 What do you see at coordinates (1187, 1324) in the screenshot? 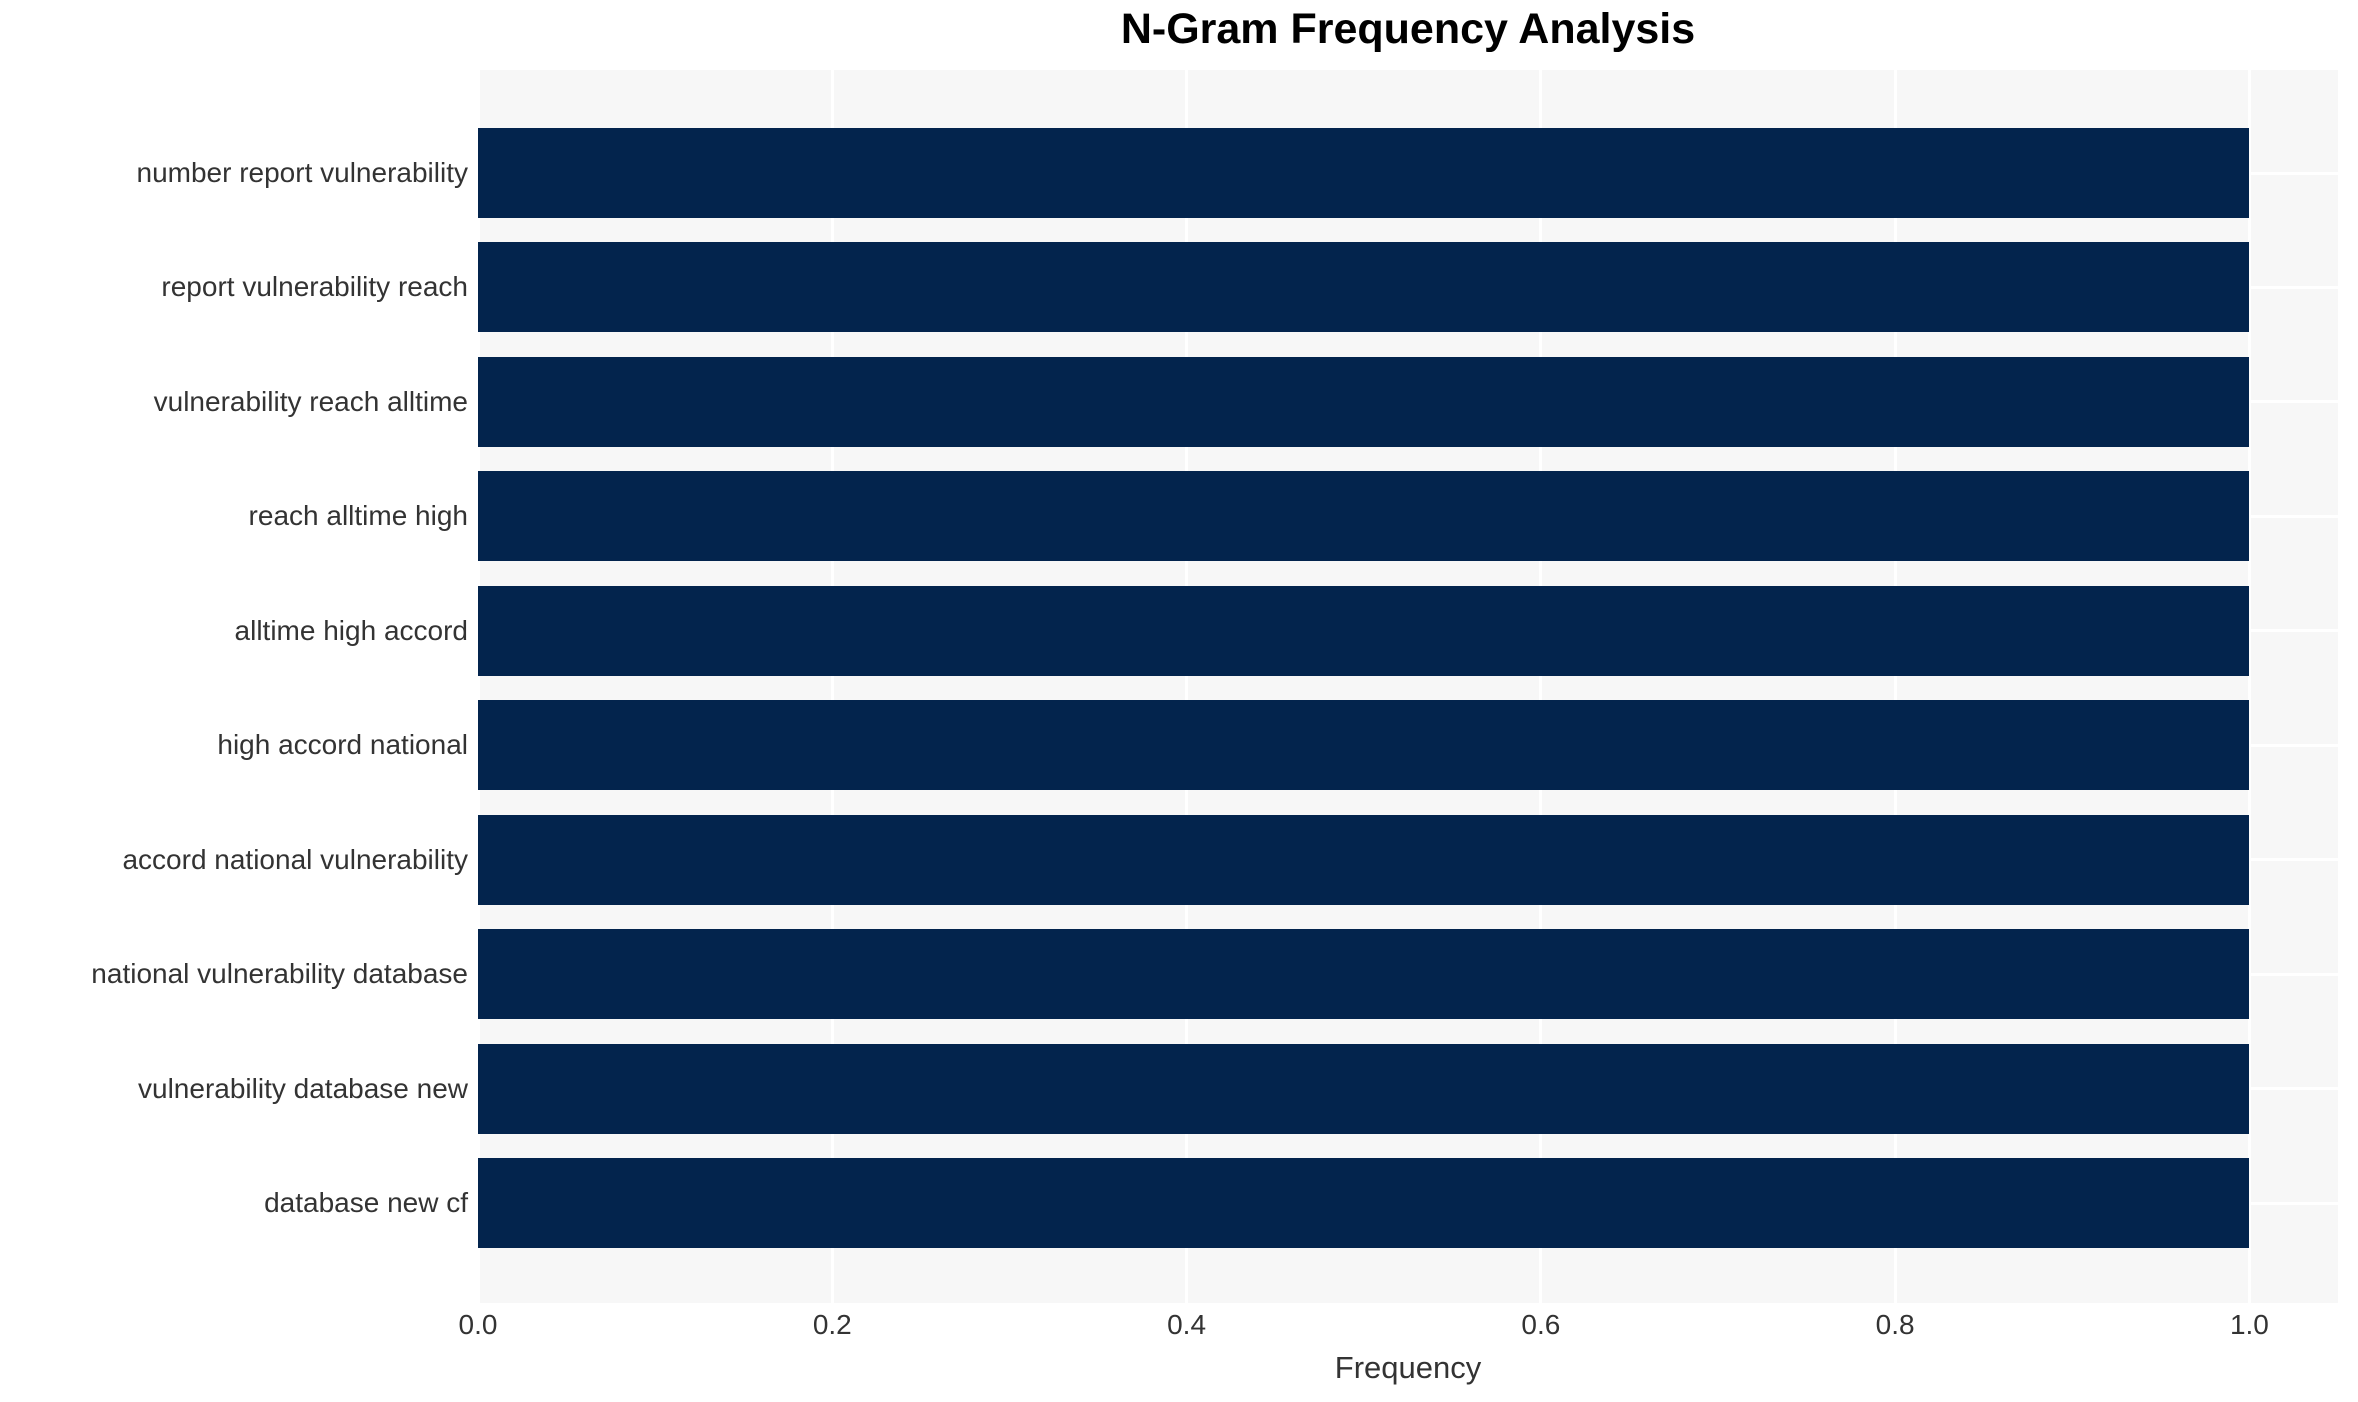
I see `x-tick-label-0.4: 0.4` at bounding box center [1187, 1324].